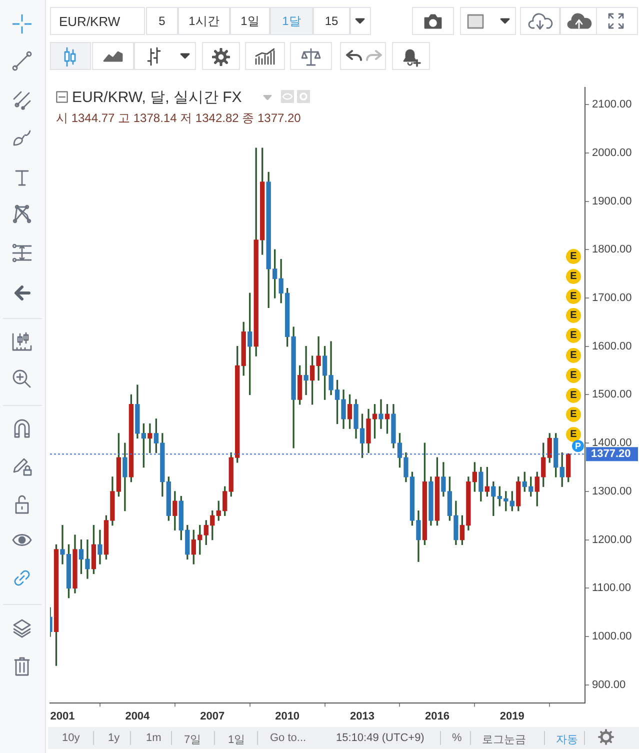 Image resolution: width=639 pixels, height=753 pixels. What do you see at coordinates (193, 740) in the screenshot?
I see `text: 7일` at bounding box center [193, 740].